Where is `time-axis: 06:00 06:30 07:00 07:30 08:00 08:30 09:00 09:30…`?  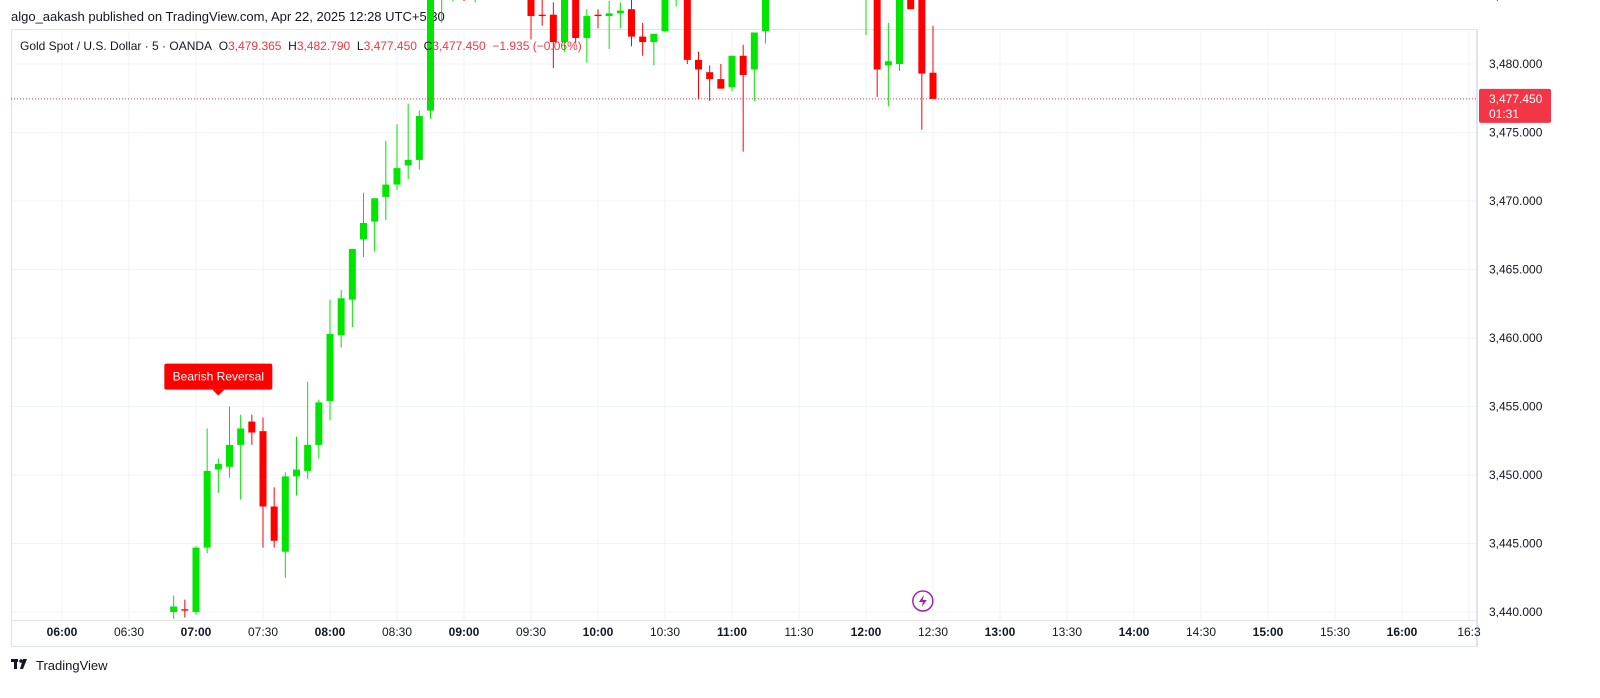 time-axis: 06:00 06:30 07:00 07:30 08:00 08:30 09:00 09:30… is located at coordinates (764, 632).